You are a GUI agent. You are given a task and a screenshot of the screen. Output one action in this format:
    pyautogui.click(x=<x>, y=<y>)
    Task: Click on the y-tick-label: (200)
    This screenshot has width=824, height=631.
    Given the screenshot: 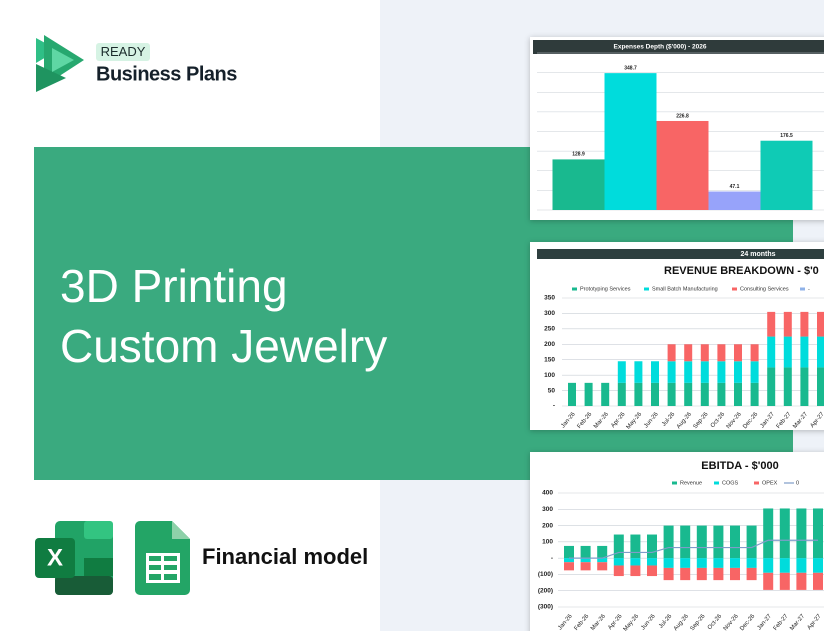 What is the action you would take?
    pyautogui.click(x=545, y=590)
    